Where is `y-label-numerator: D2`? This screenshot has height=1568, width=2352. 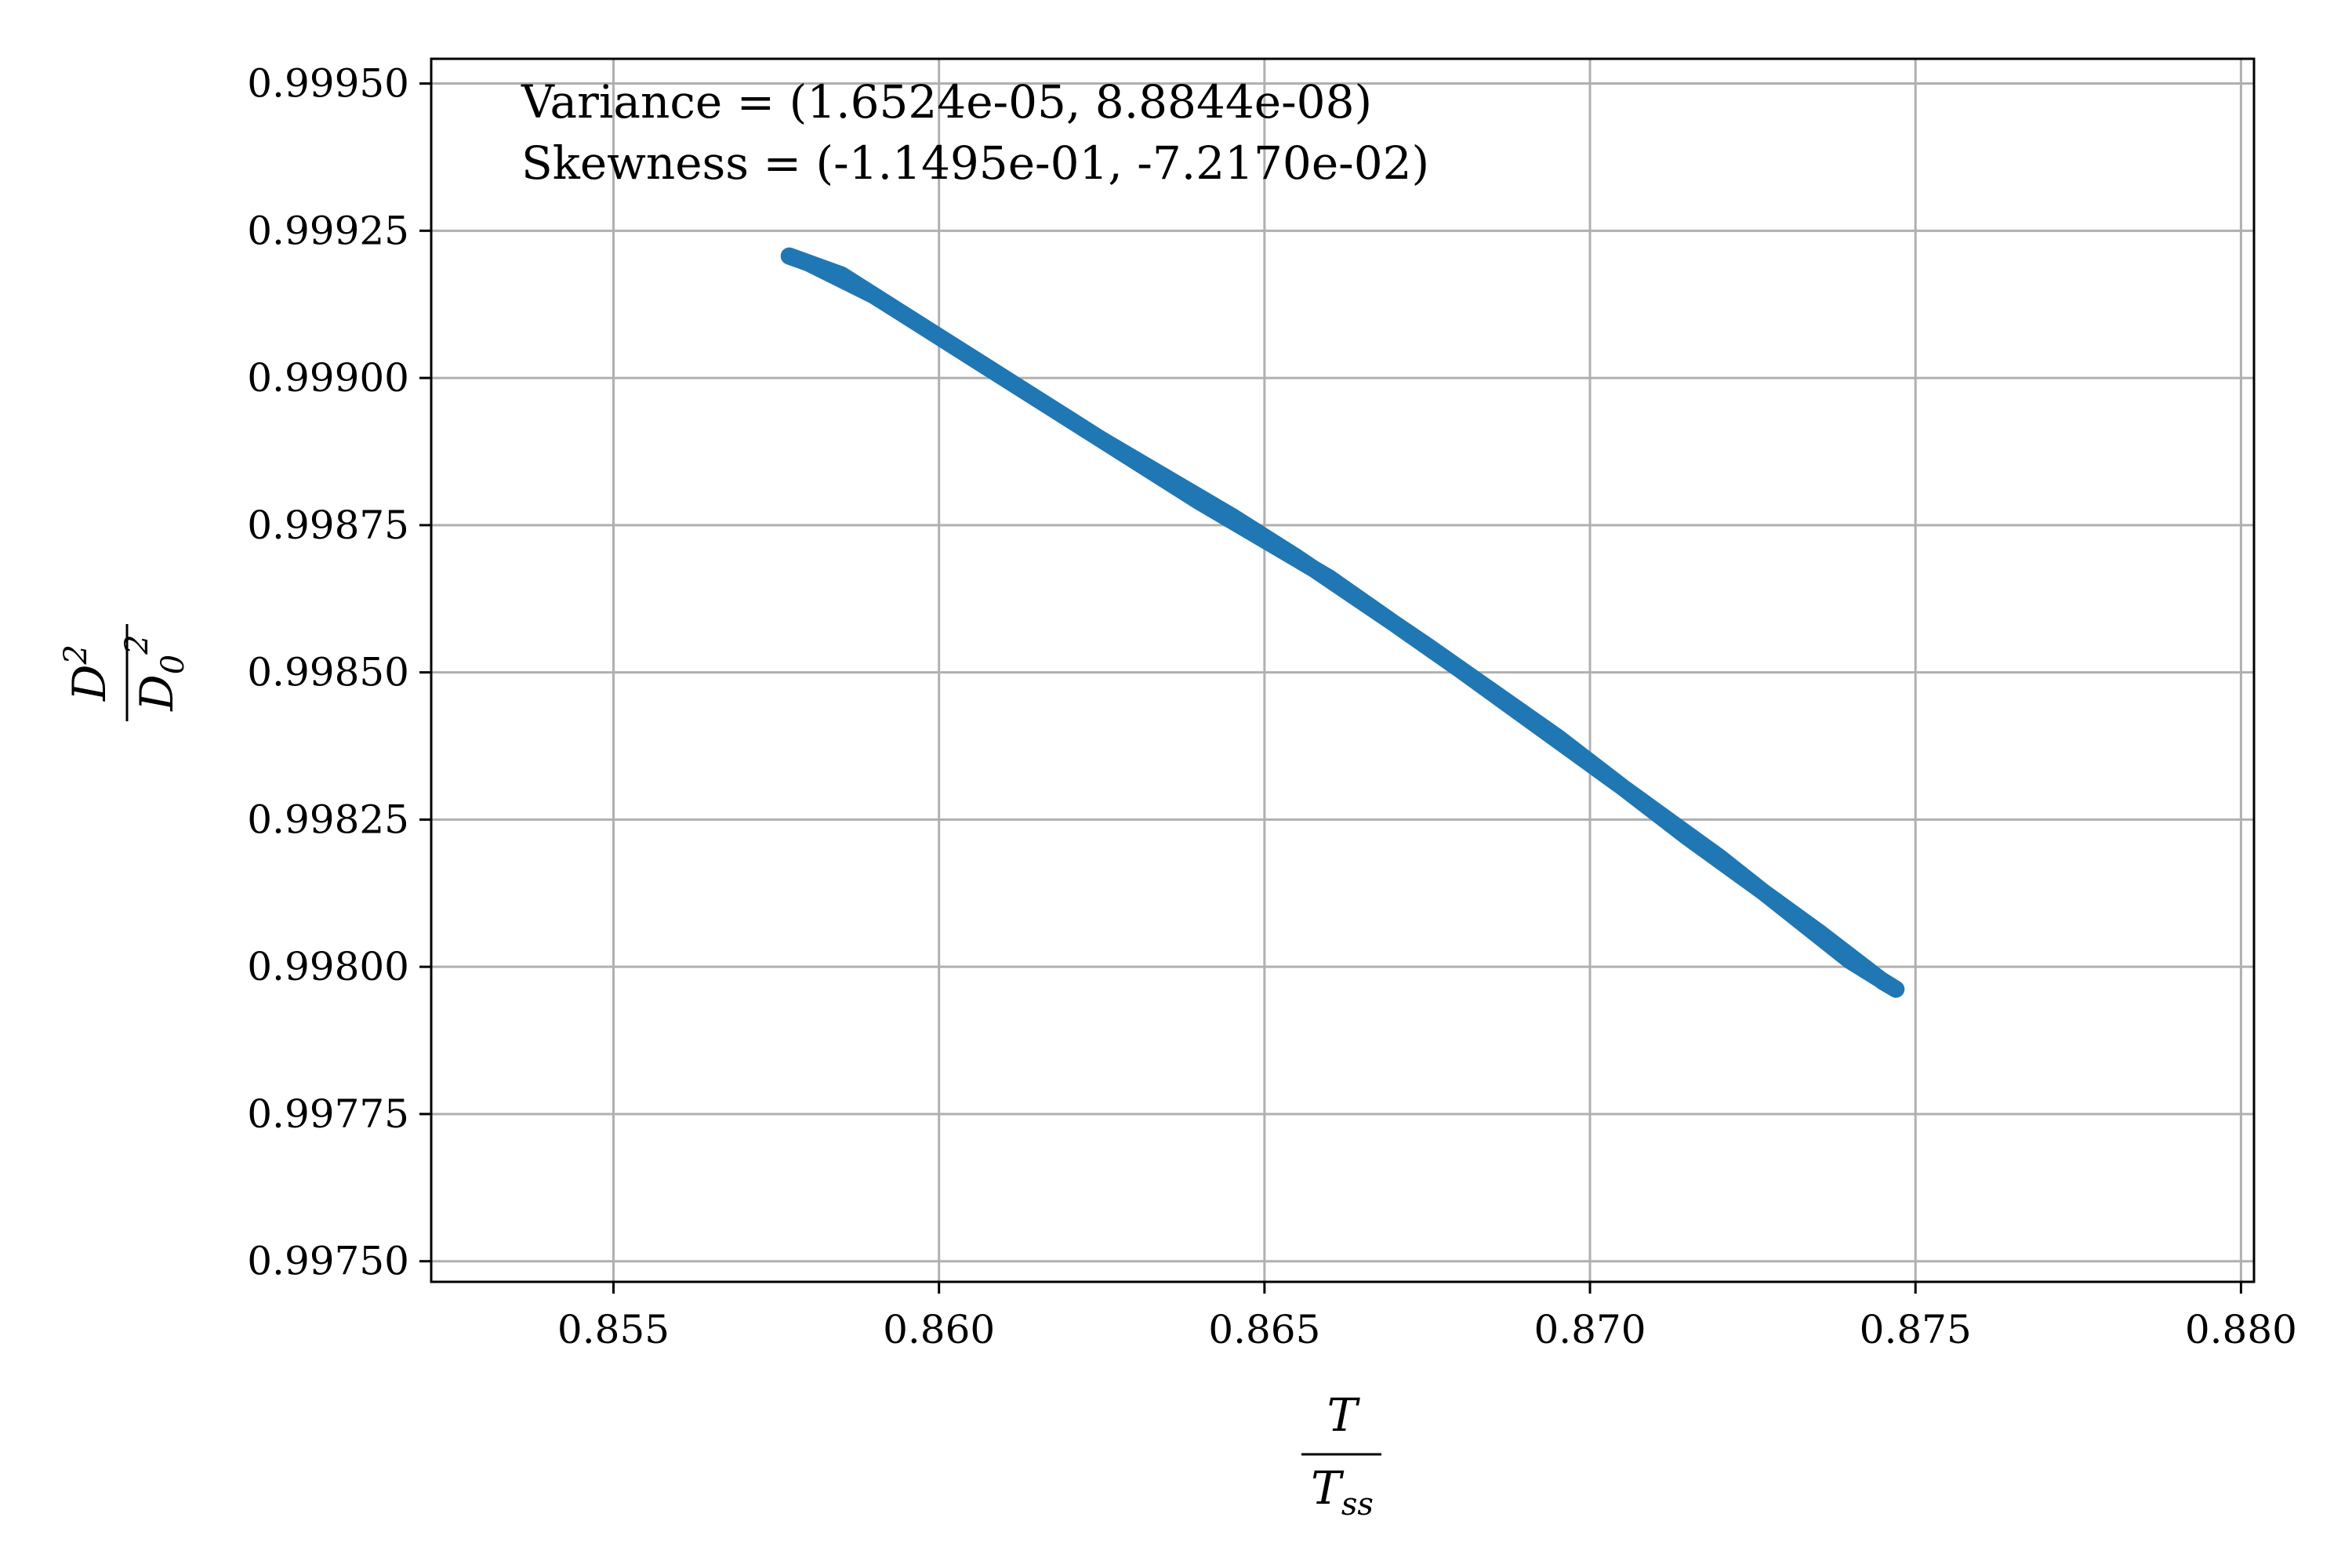
y-label-numerator: D2 is located at coordinates (87, 673).